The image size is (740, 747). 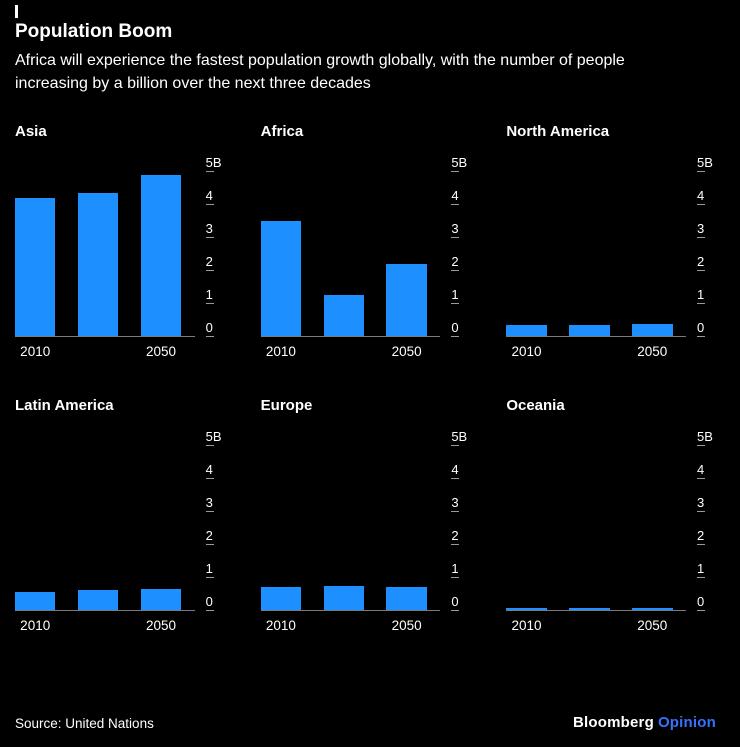 I want to click on chart-title: Europe, so click(x=286, y=406).